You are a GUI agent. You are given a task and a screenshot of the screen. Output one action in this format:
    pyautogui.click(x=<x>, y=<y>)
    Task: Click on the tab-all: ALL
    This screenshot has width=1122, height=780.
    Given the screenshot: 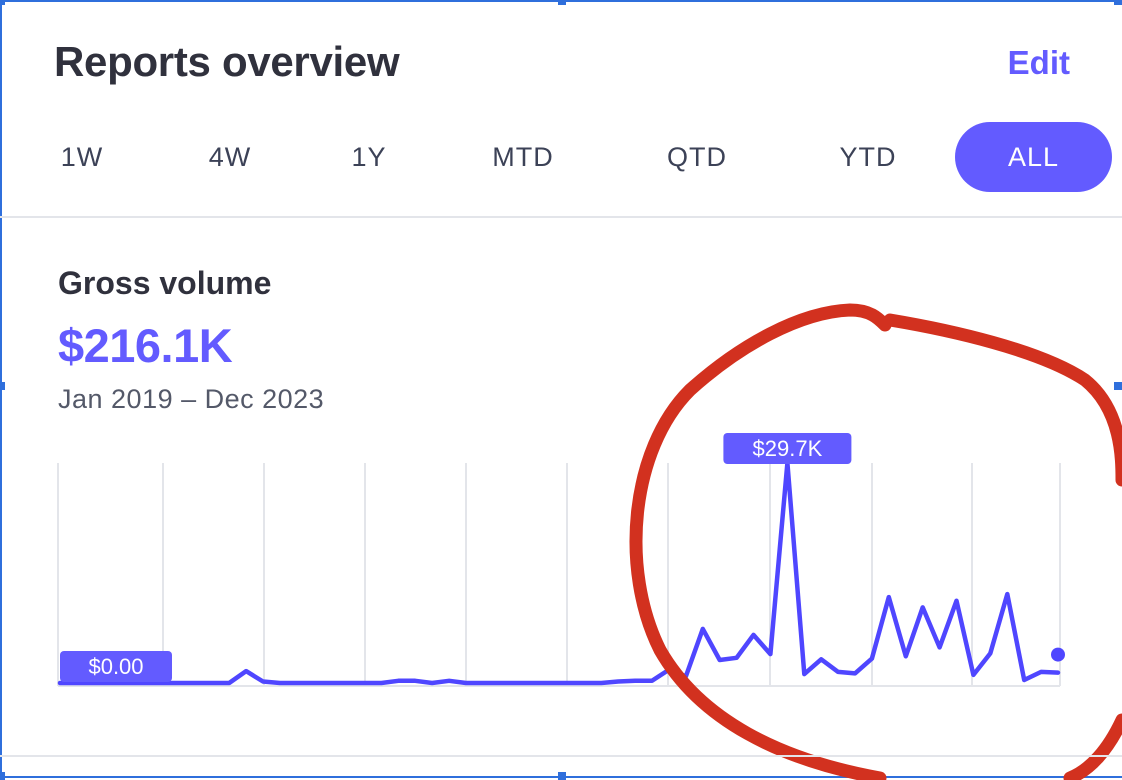 What is the action you would take?
    pyautogui.click(x=1033, y=157)
    